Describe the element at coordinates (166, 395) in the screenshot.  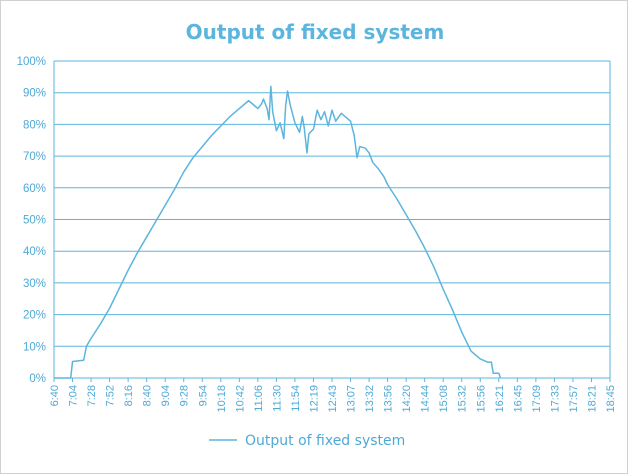
I see `x-tick-label: 9:04` at that location.